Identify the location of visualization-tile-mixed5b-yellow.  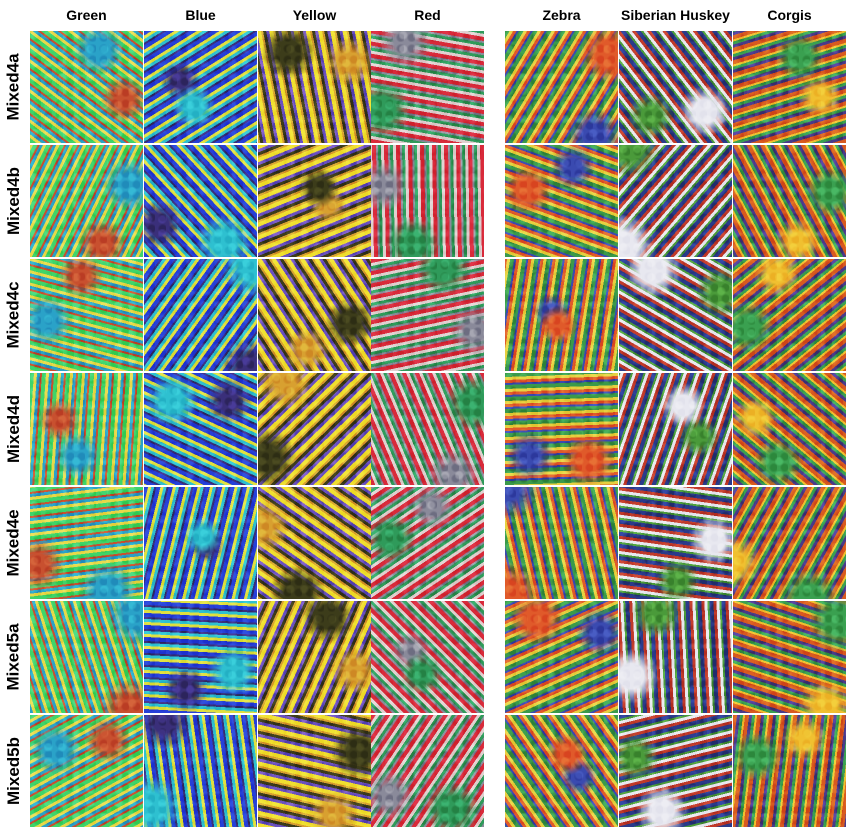
(314, 771).